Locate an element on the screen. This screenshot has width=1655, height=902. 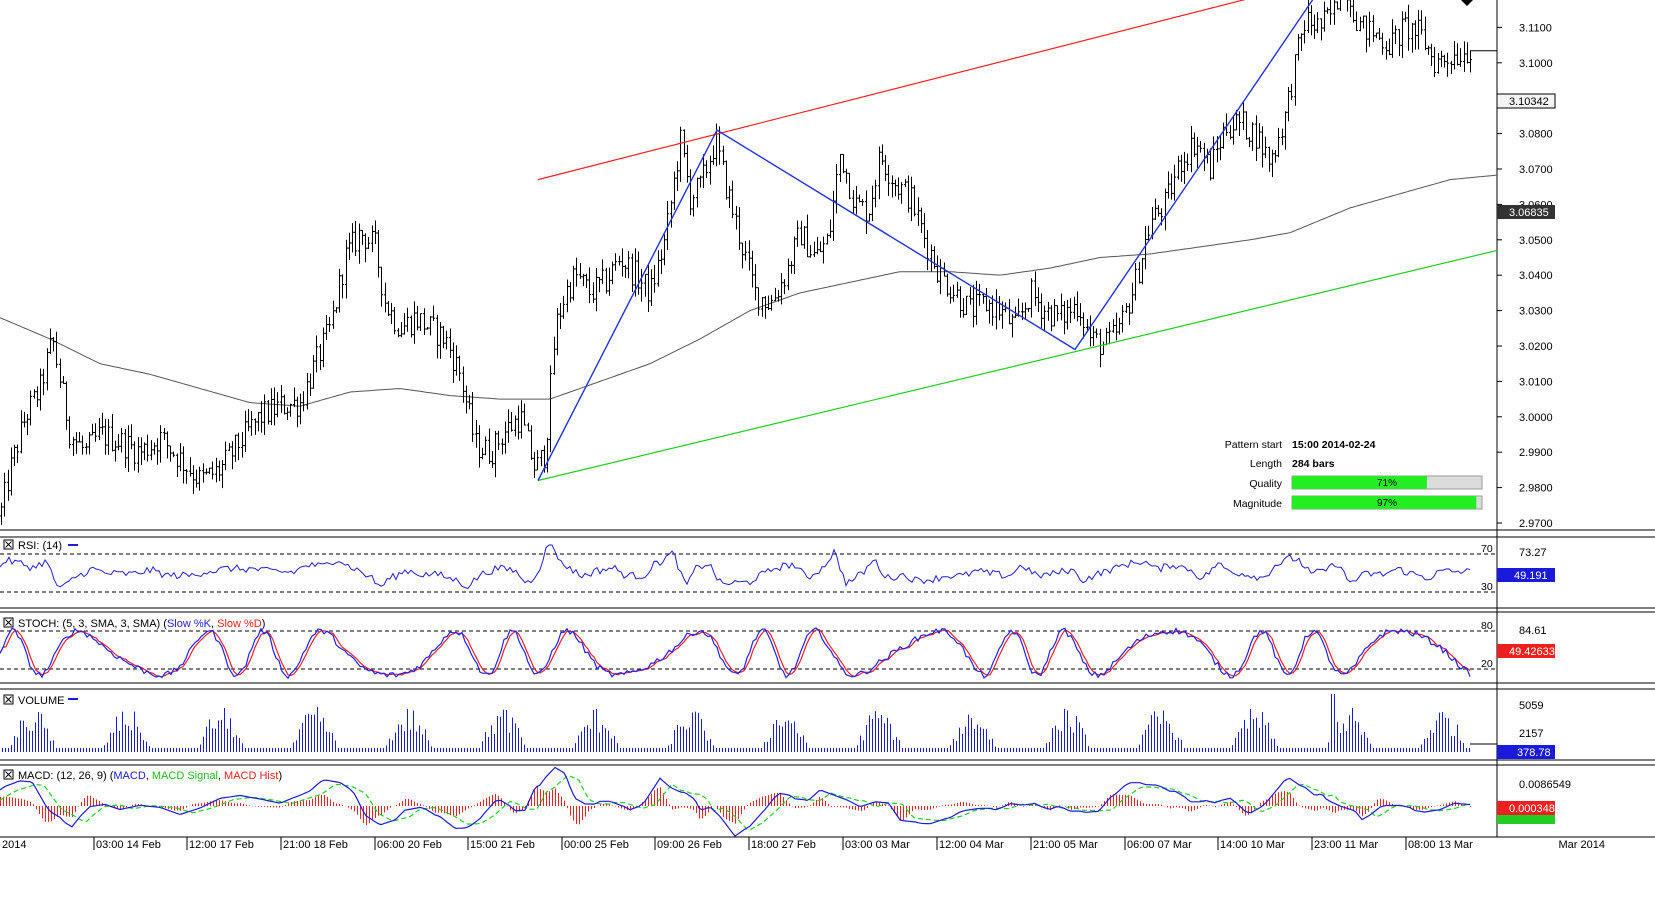
volume-title: VOLUME is located at coordinates (41, 701).